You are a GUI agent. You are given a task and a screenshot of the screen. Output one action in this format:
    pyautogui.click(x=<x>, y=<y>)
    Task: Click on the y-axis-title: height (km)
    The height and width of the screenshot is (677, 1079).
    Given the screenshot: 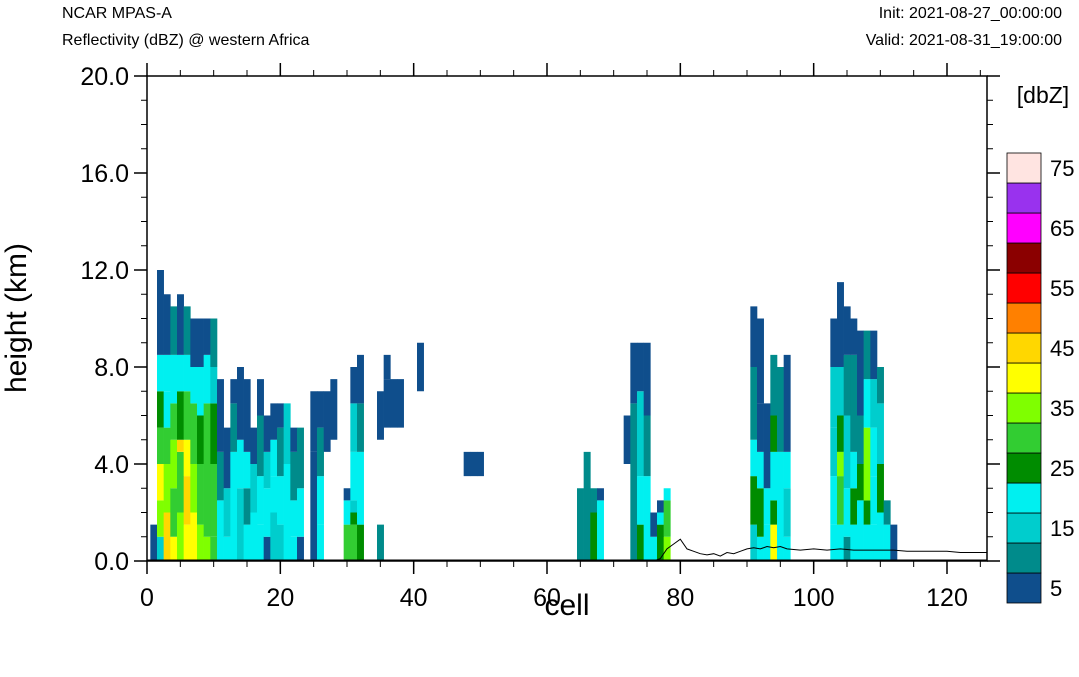 What is the action you would take?
    pyautogui.click(x=16, y=318)
    